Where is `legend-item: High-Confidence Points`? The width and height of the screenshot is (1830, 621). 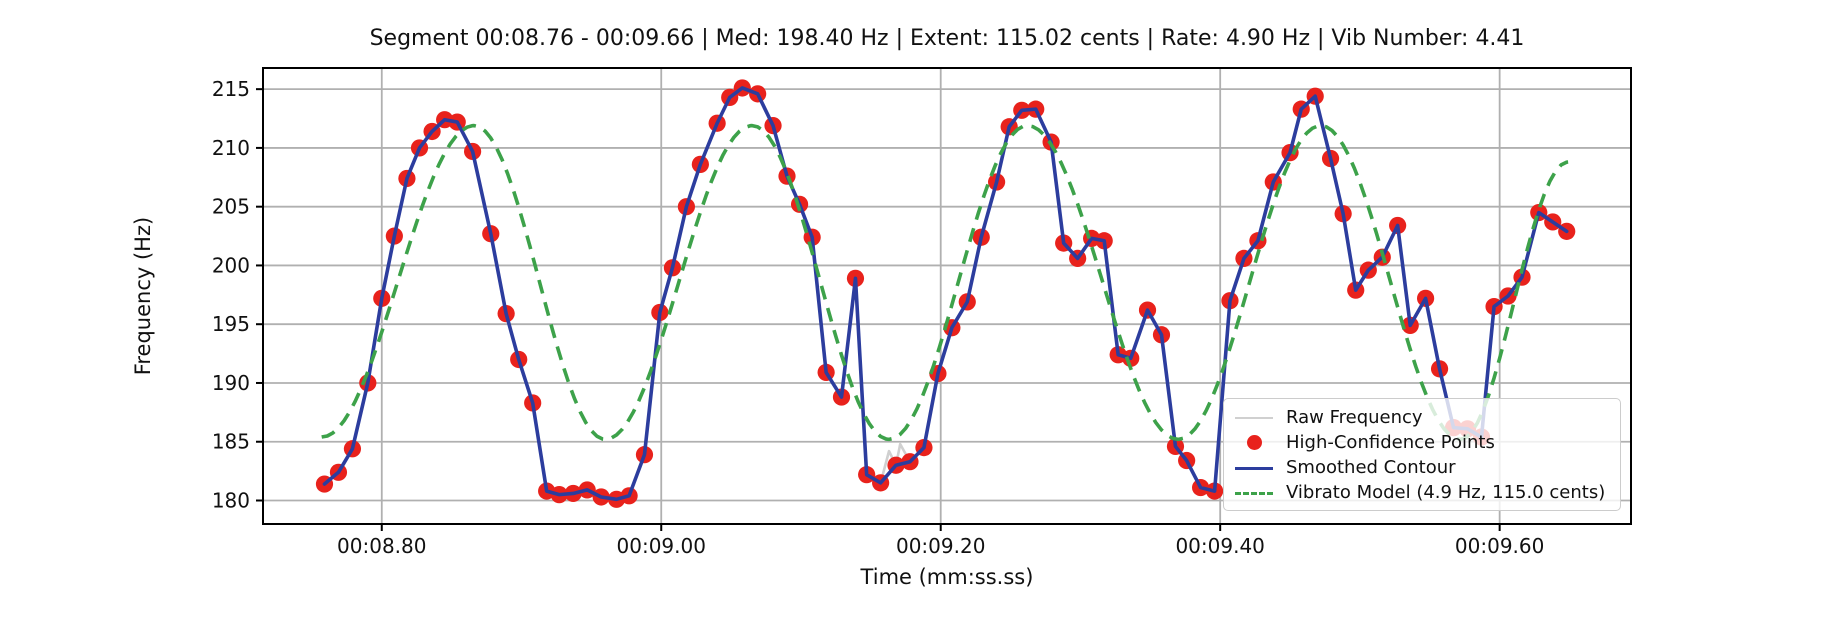
legend-item: High-Confidence Points is located at coordinates (1423, 442).